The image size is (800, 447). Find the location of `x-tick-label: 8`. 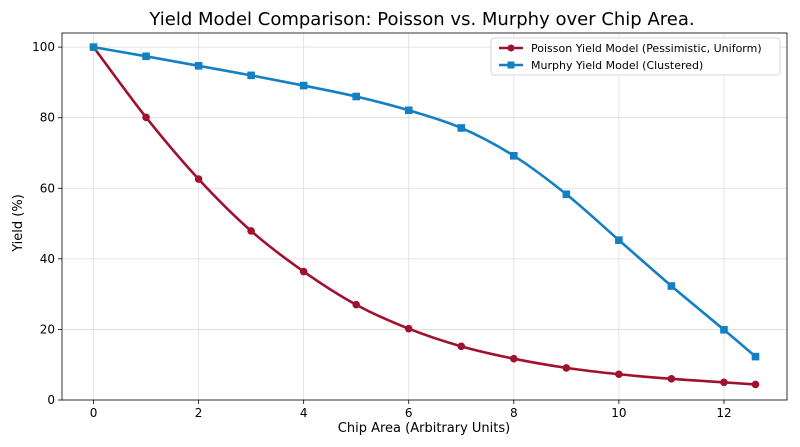

x-tick-label: 8 is located at coordinates (514, 413).